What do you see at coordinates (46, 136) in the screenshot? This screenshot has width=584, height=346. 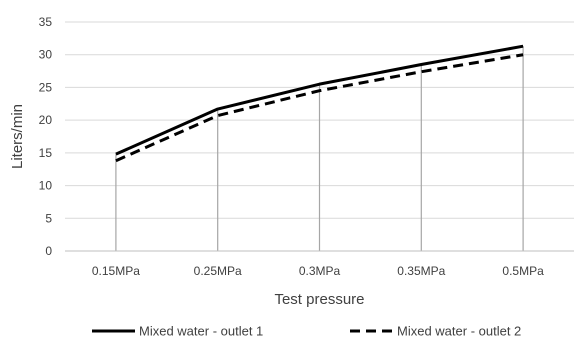 I see `y-tick-labels: 0 5 10 15 20 25 30 35` at bounding box center [46, 136].